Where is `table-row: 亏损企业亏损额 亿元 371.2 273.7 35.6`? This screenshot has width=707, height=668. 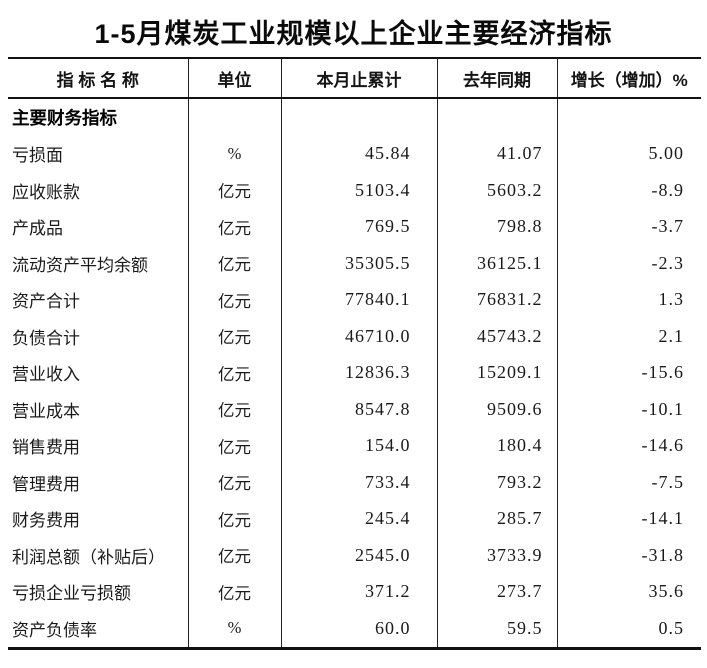
table-row: 亏损企业亏损额 亿元 371.2 273.7 35.6 is located at coordinates (354, 591).